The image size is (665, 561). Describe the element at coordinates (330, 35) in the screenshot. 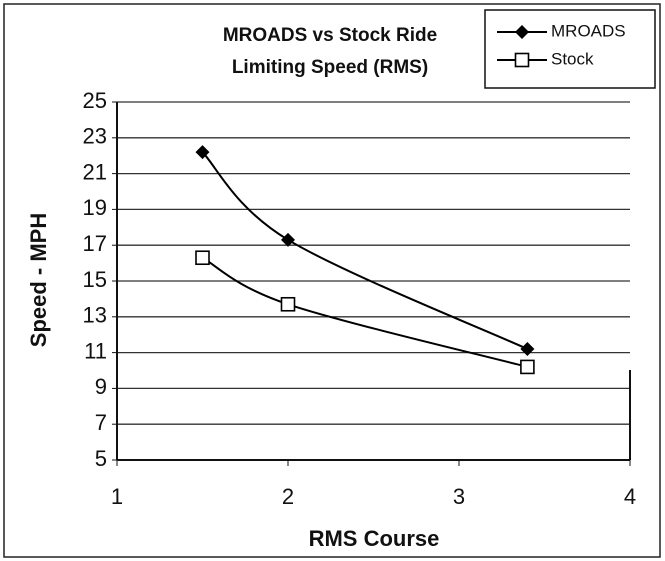

I see `chart-title: MROADS vs Stock Ride` at that location.